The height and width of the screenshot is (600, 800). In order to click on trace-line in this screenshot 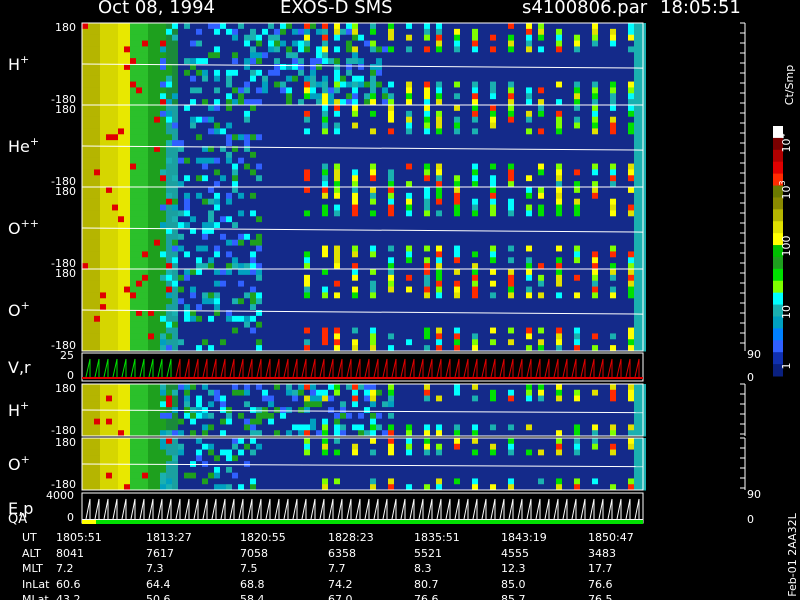, I will do `click(362, 148)`.